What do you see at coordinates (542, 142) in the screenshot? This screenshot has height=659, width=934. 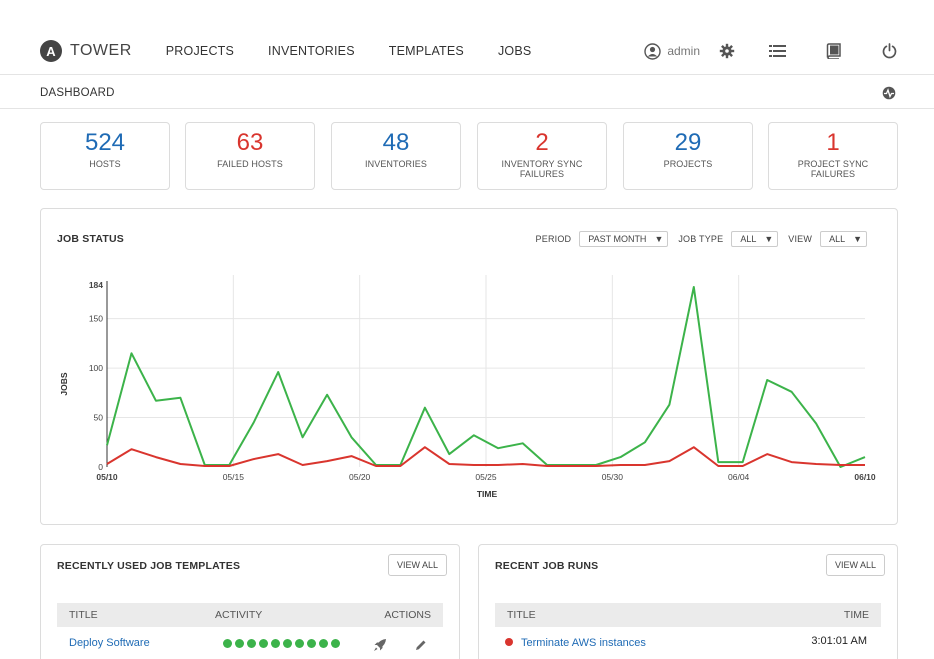 I see `tile-inventory-sync-failures-count: 2` at bounding box center [542, 142].